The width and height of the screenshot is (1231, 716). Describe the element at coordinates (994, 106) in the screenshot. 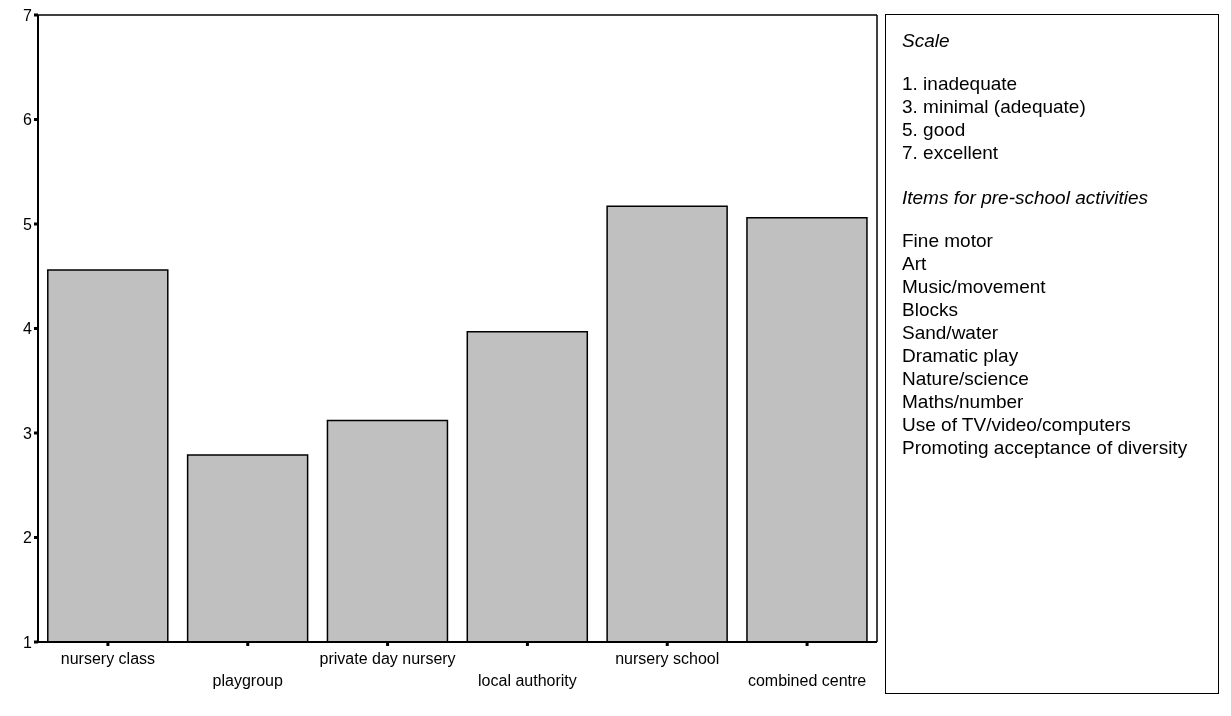

I see `text: 3. minimal (adequate)` at that location.